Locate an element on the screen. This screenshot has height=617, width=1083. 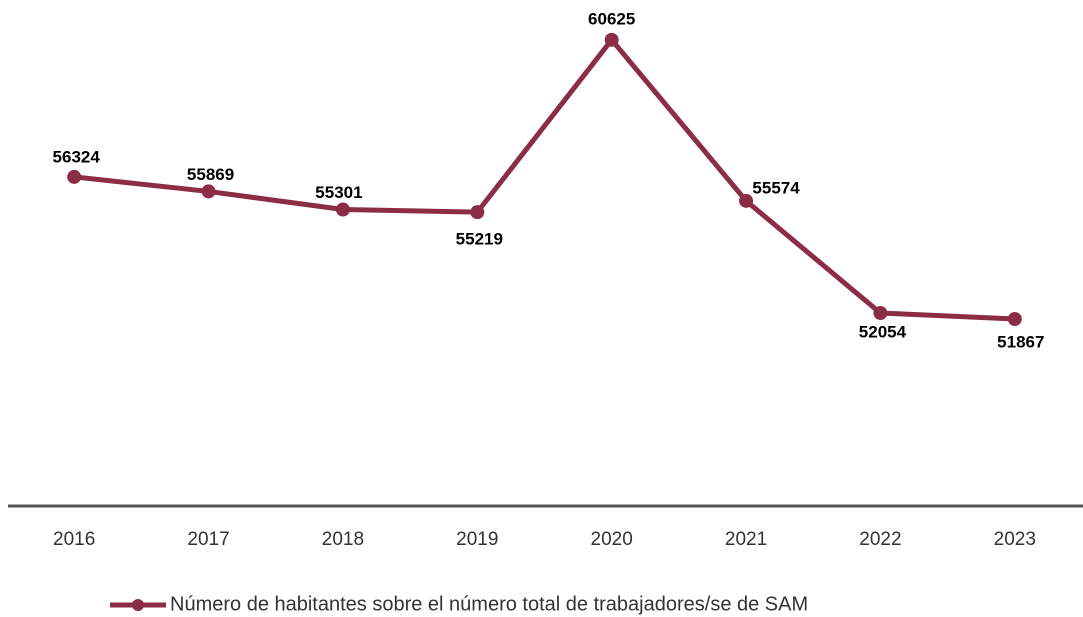
x-tick-label: 2018 is located at coordinates (343, 539).